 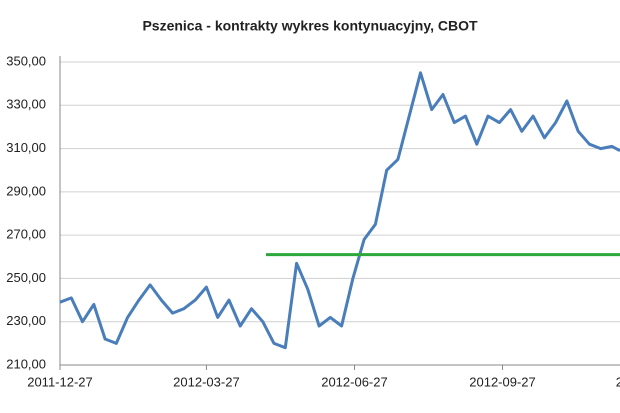 What do you see at coordinates (26, 320) in the screenshot?
I see `y-tick-label: 230,00` at bounding box center [26, 320].